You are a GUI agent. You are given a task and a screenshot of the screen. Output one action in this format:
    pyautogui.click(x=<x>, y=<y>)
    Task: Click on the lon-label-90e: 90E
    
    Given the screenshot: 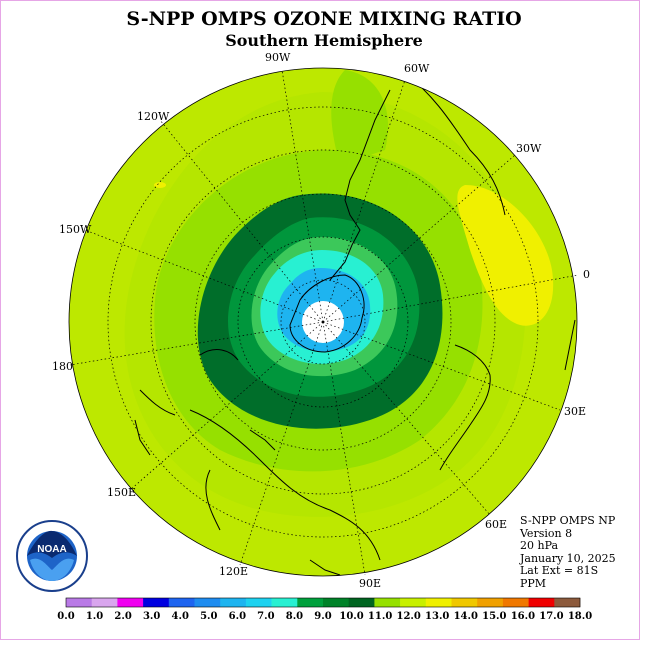 What is the action you would take?
    pyautogui.click(x=370, y=583)
    